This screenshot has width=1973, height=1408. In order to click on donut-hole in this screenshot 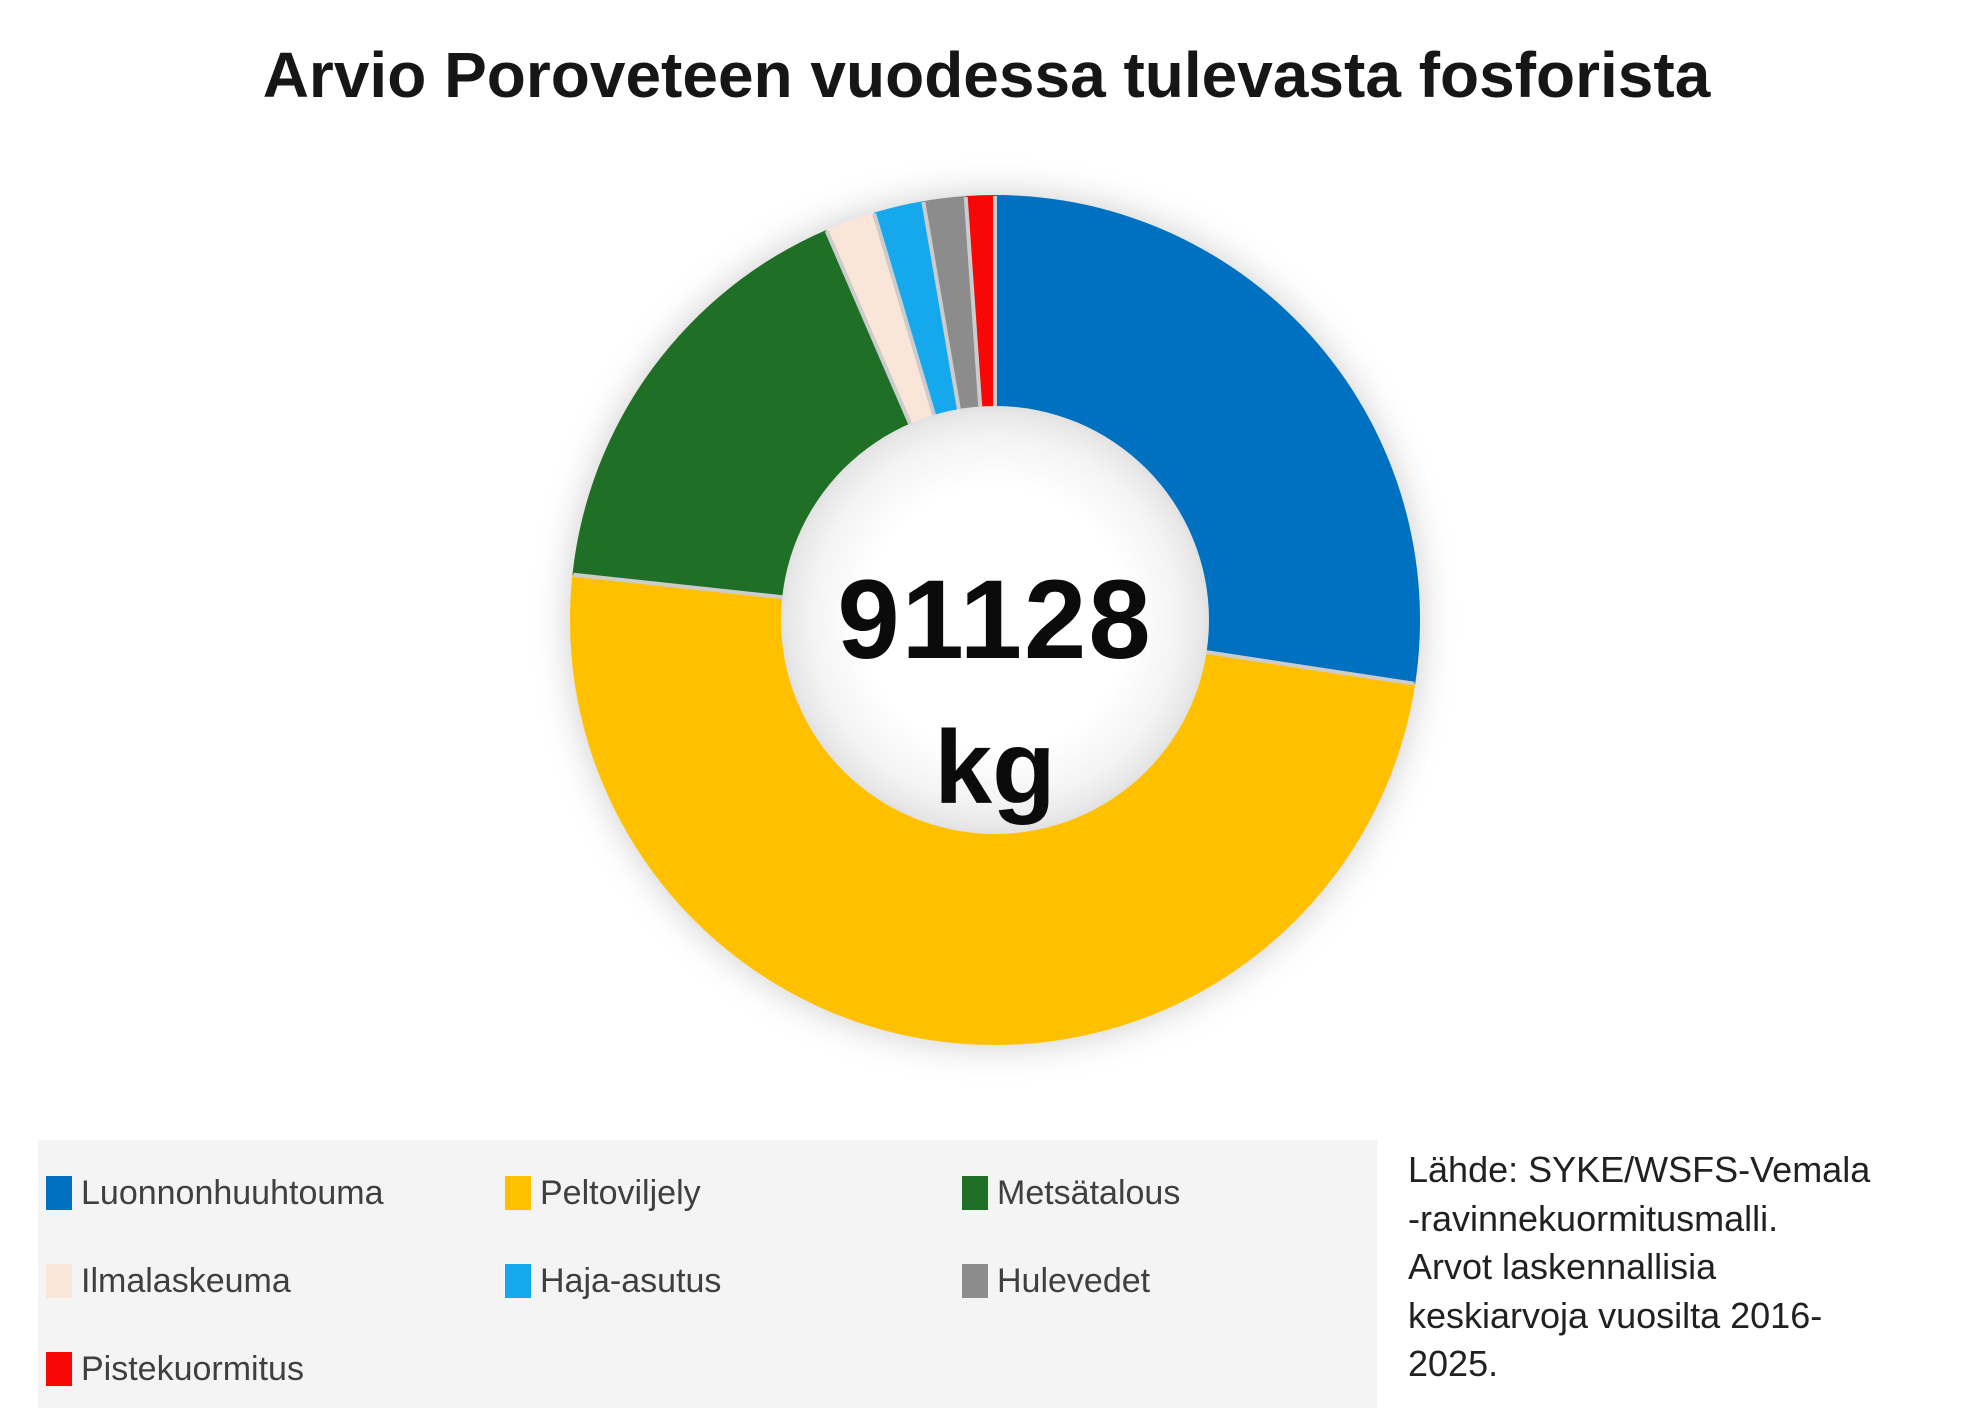, I will do `click(995, 620)`.